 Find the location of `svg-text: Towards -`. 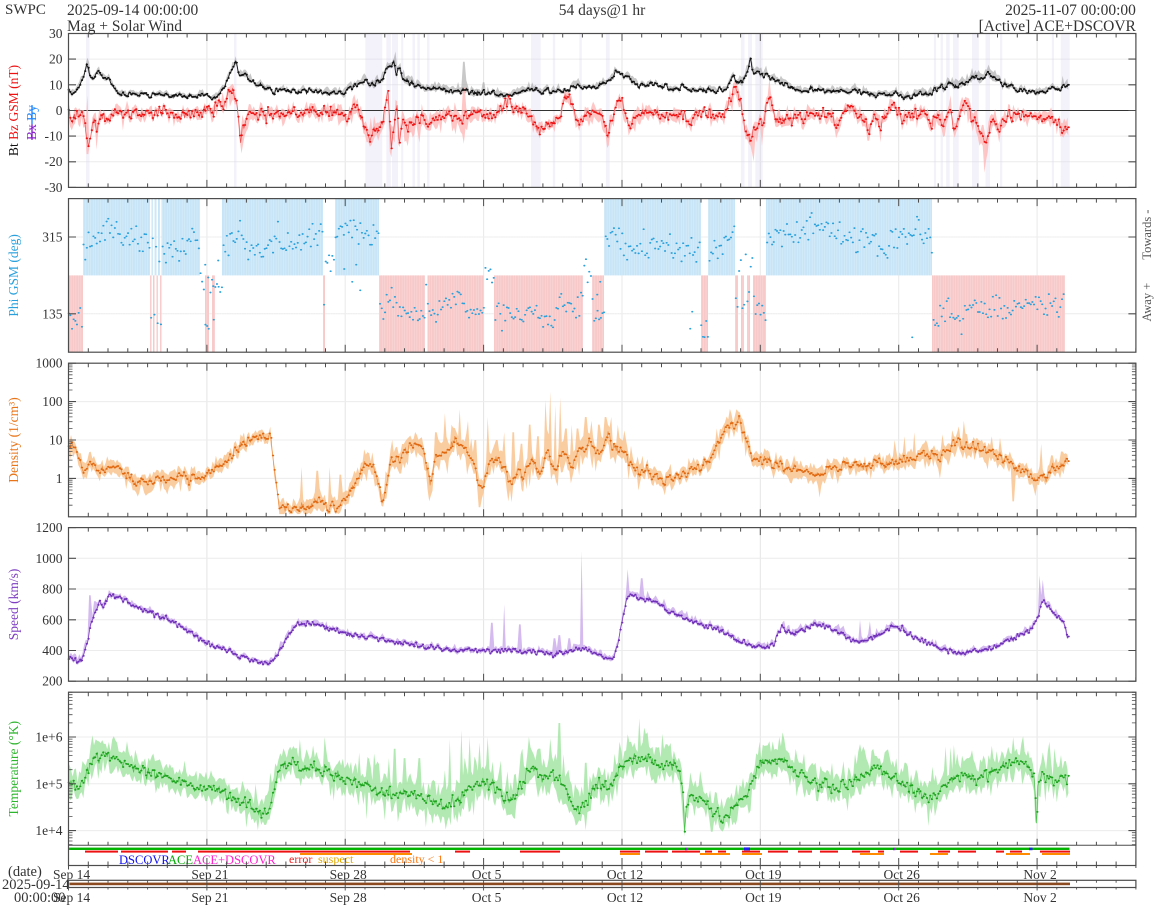

svg-text: Towards - is located at coordinates (1147, 235).